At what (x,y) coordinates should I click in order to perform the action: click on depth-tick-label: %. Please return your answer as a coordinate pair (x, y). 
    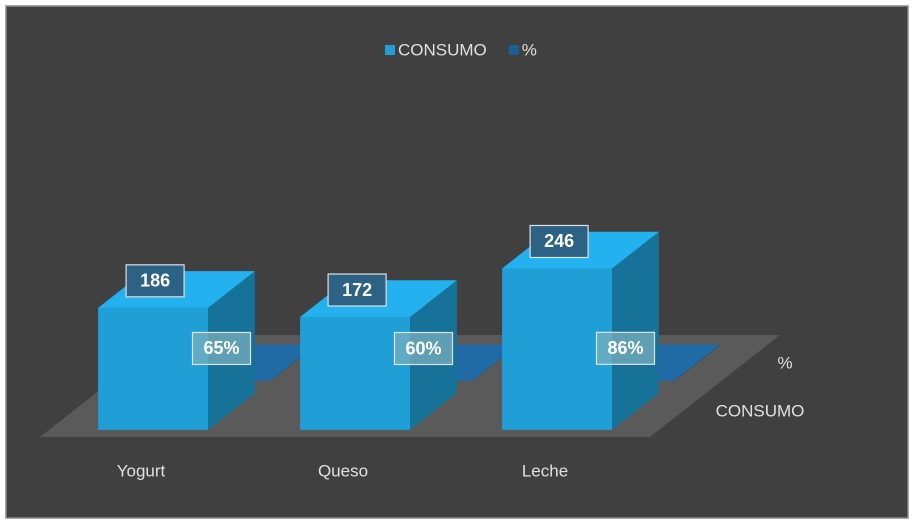
    Looking at the image, I should click on (784, 362).